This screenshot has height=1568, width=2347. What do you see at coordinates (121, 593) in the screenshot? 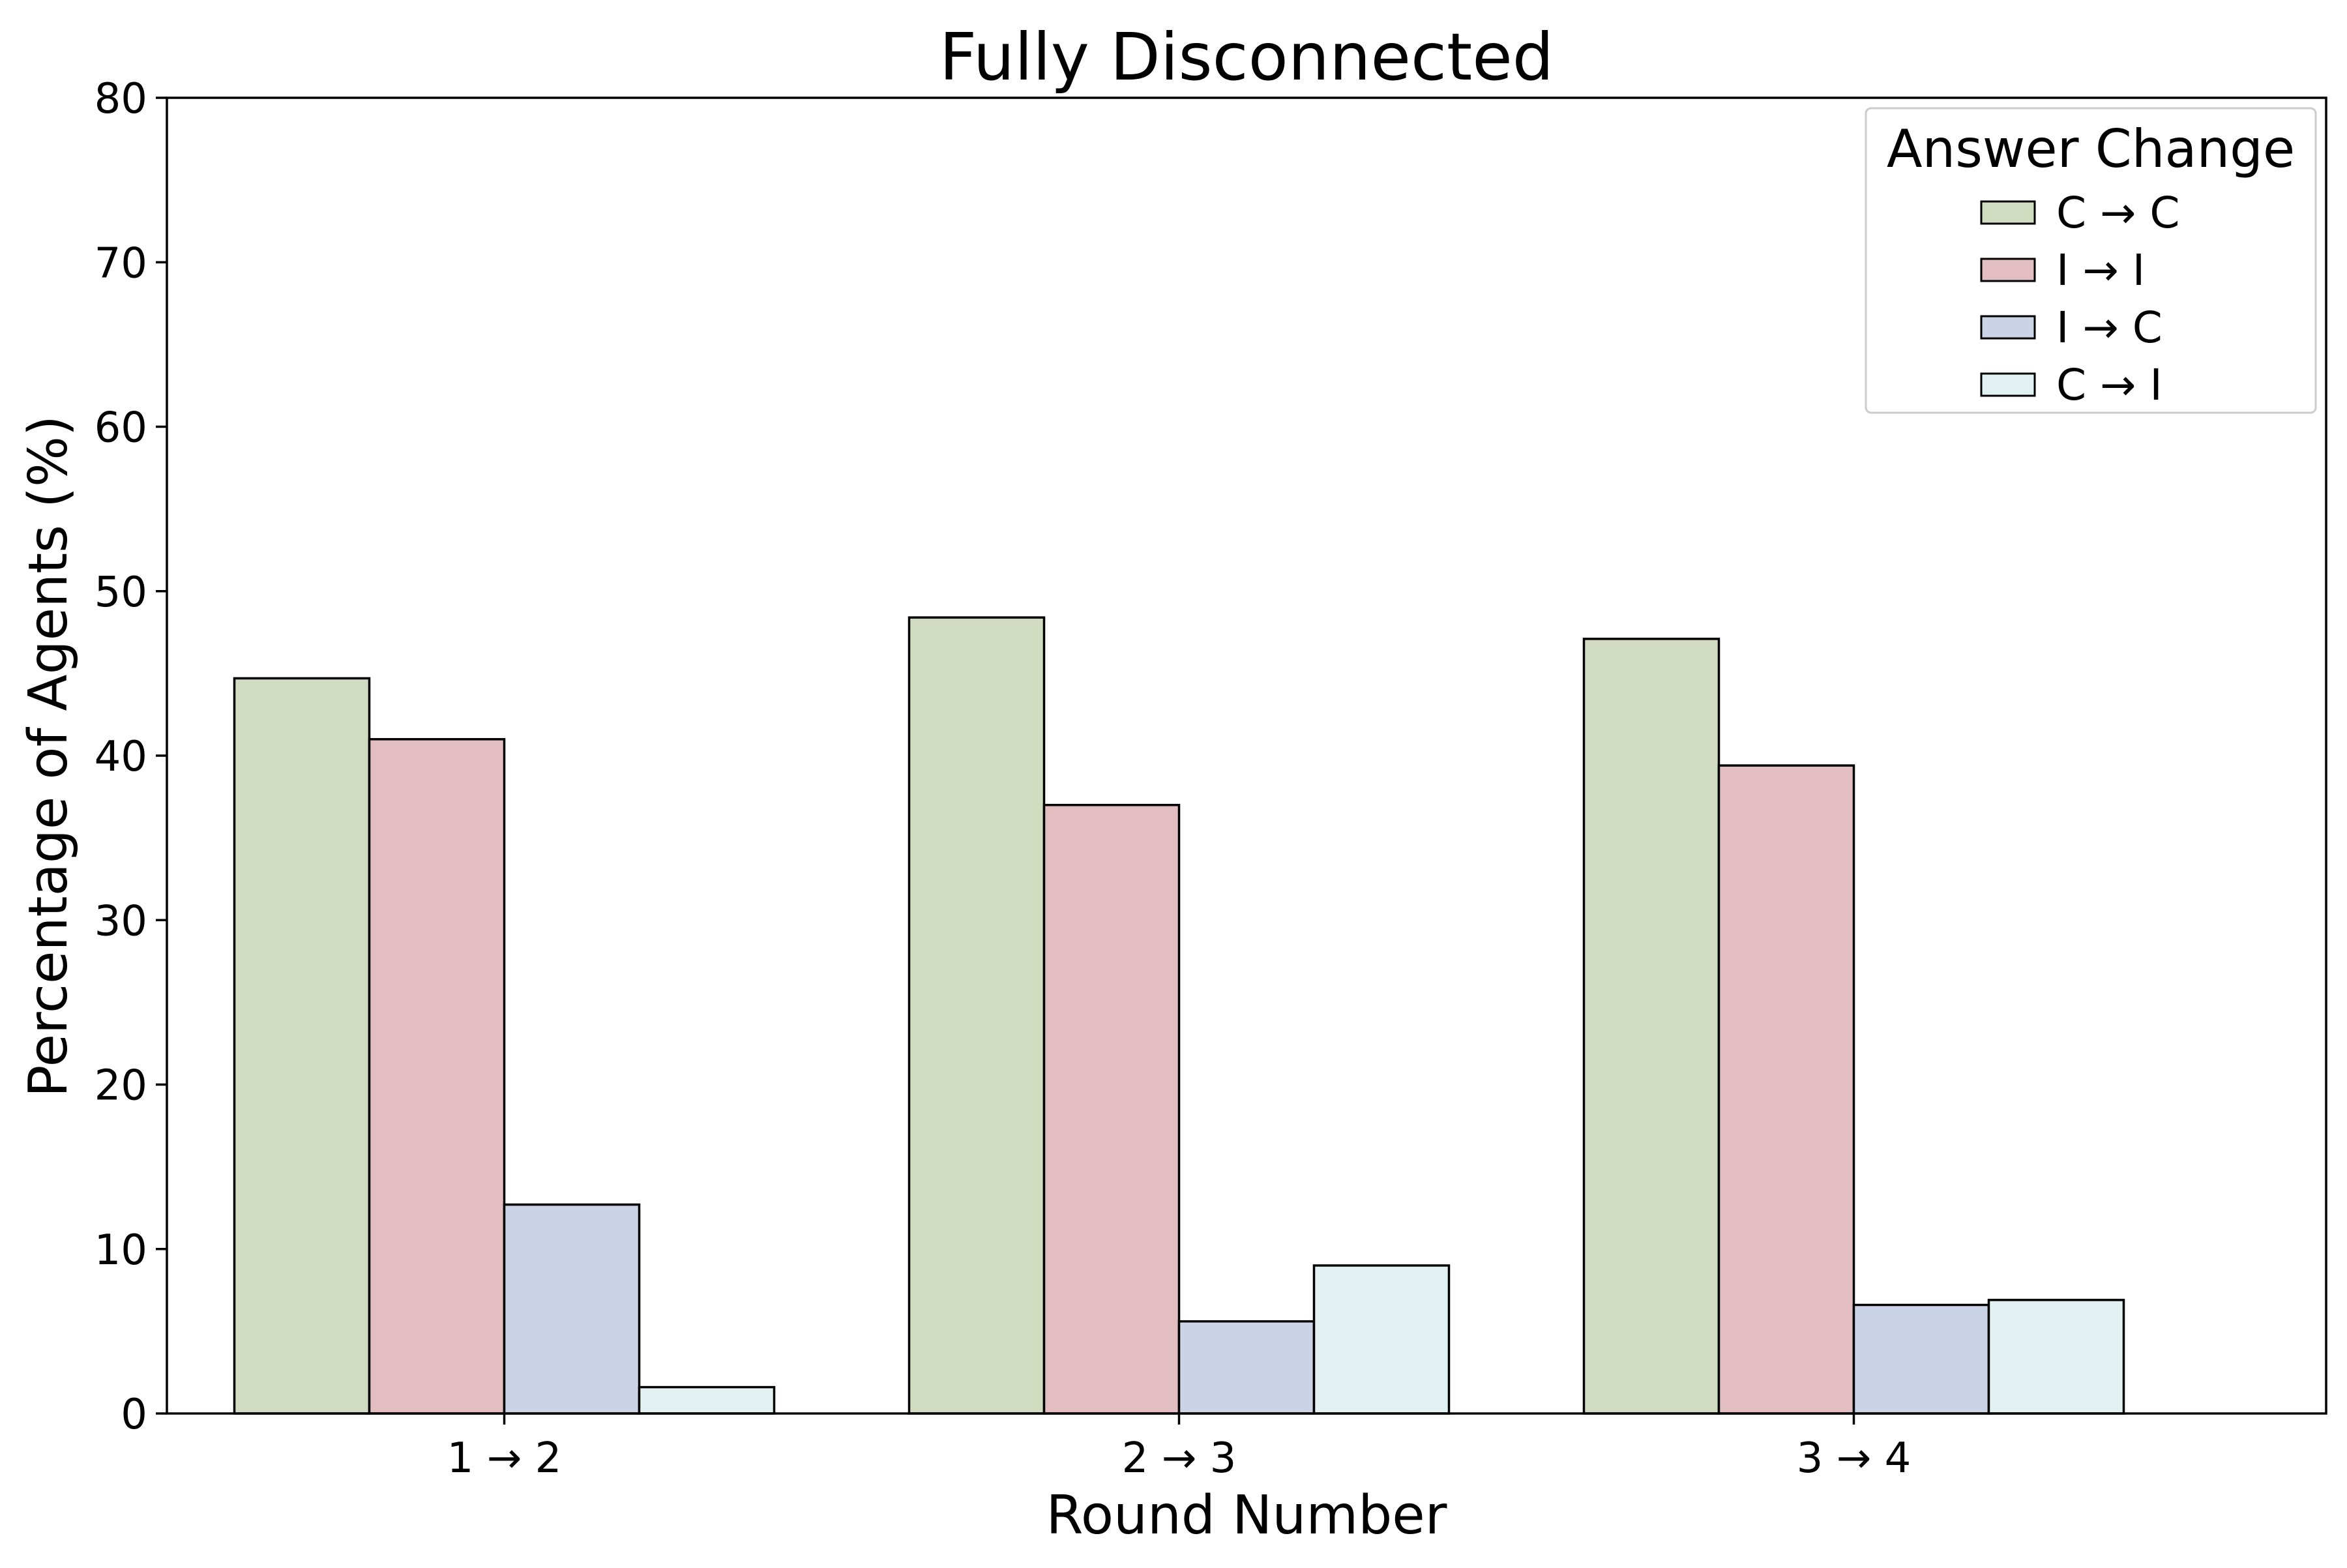
I see `y-tick-label: 50` at bounding box center [121, 593].